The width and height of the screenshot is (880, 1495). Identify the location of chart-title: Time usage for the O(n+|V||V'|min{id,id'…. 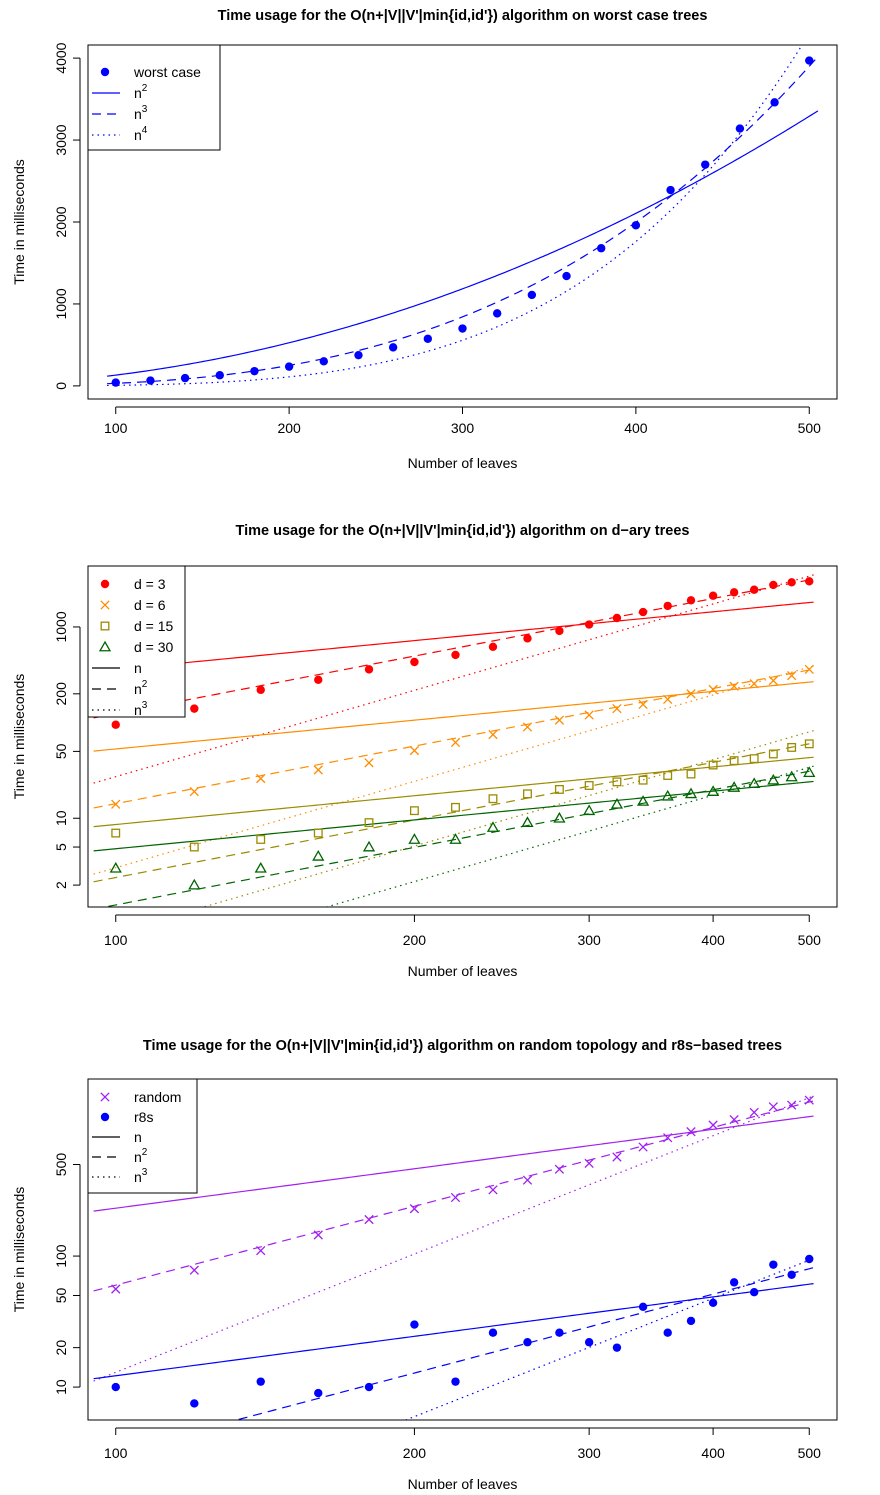
(463, 16).